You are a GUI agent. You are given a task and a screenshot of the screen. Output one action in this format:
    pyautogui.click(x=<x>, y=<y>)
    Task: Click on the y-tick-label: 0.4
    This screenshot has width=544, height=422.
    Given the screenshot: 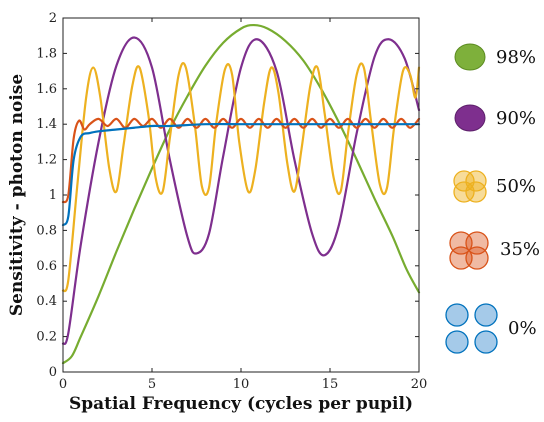 What is the action you would take?
    pyautogui.click(x=46, y=301)
    